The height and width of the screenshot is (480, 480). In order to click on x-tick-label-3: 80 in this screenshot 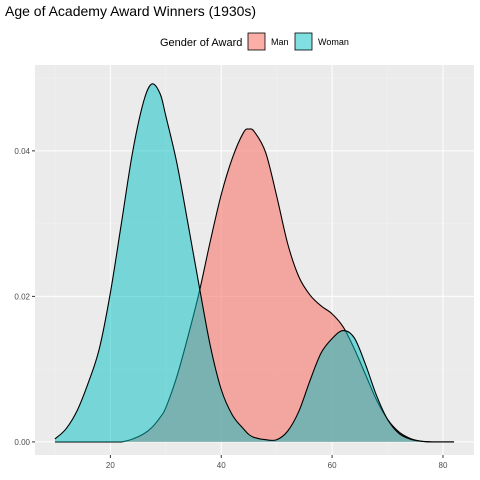, I will do `click(443, 465)`.